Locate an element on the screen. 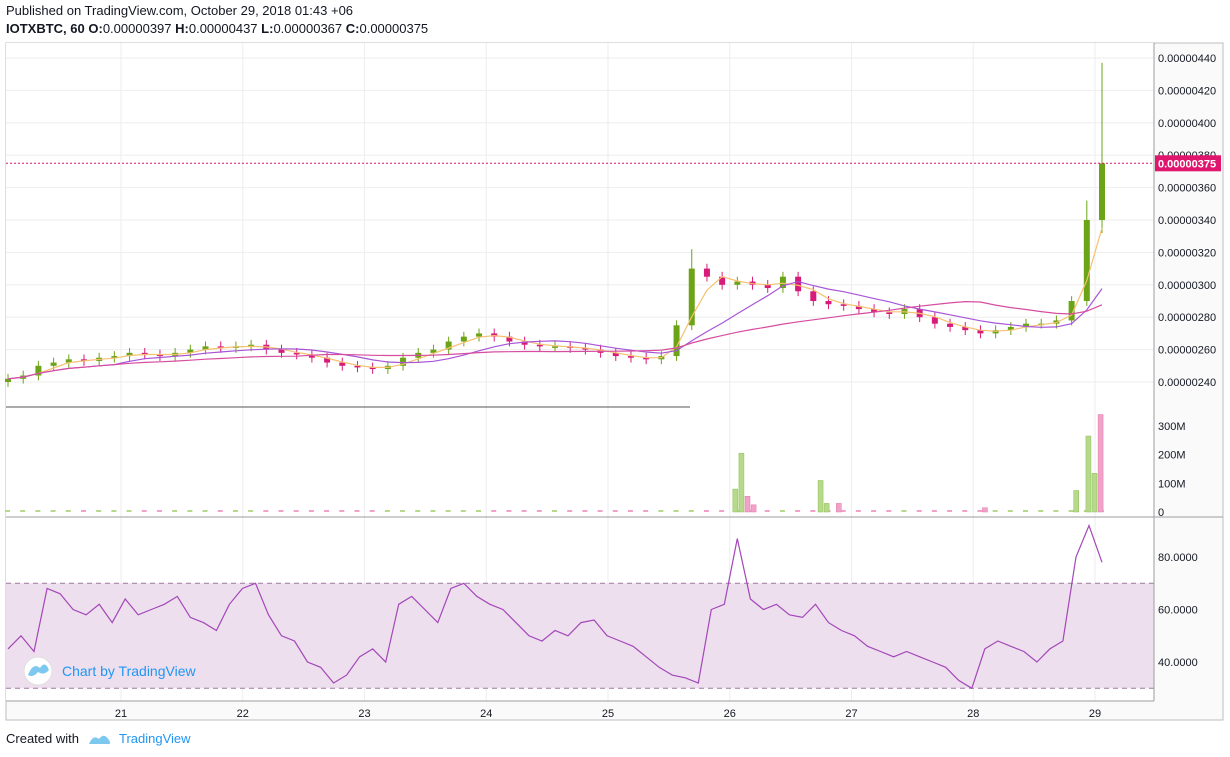  time-tick-label: 21 is located at coordinates (121, 714).